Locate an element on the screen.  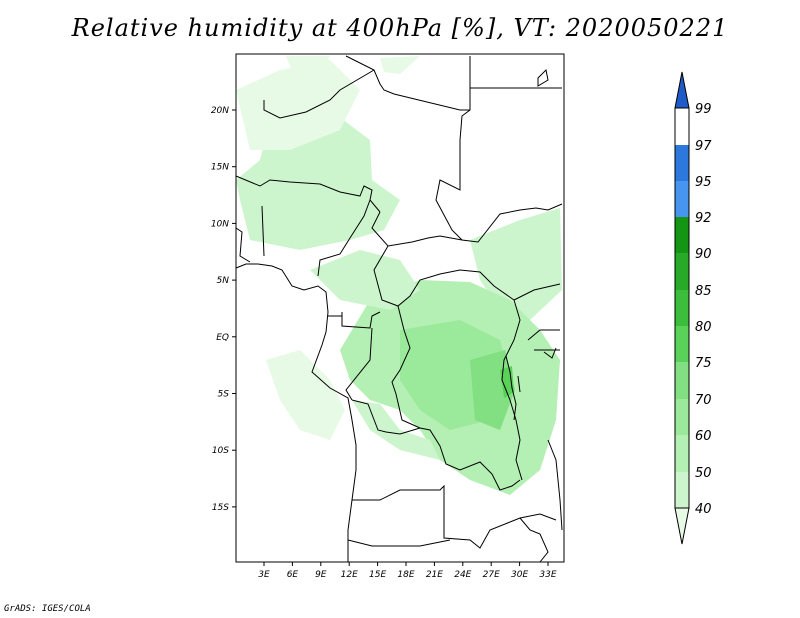
colorbar-label: 50 is located at coordinates (703, 473).